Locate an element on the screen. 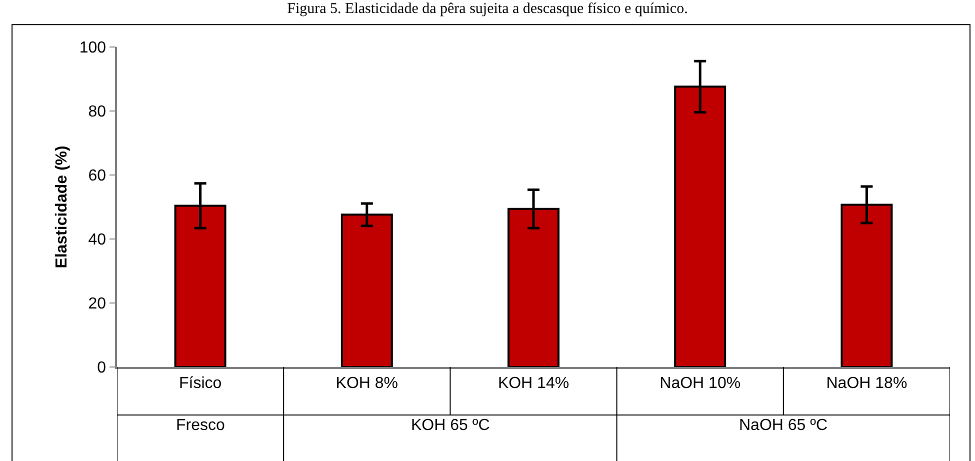  y-tick-label: 0 is located at coordinates (101, 368).